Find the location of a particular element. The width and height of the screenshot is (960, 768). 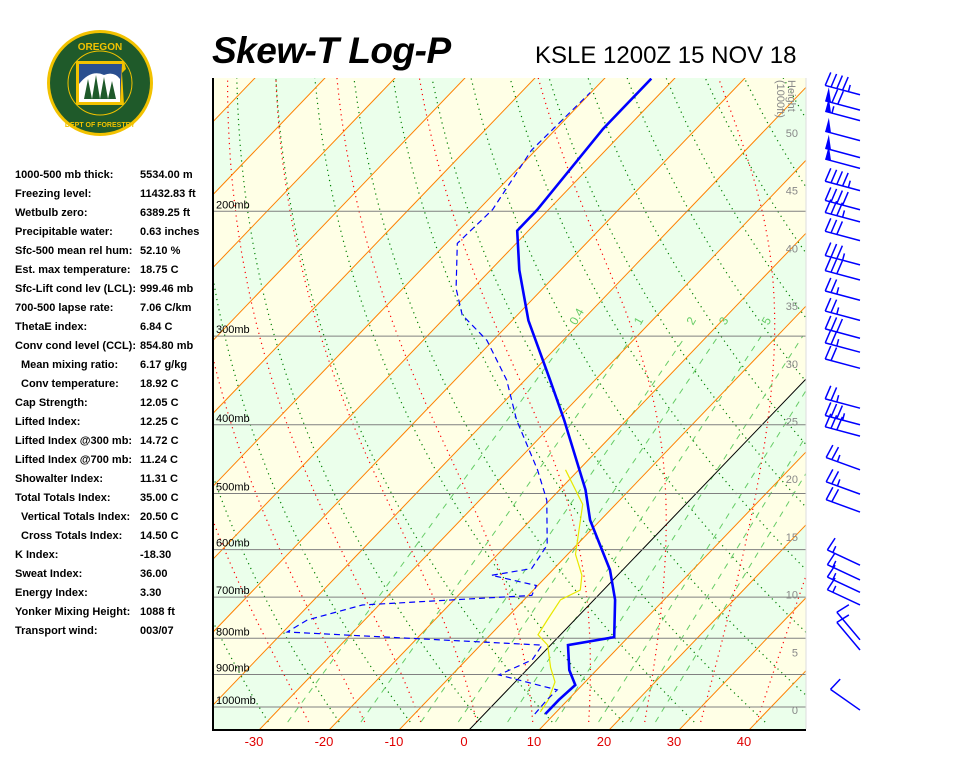

stat-row: 700-500 lapse rate: 7.06 C/km is located at coordinates (117, 311).